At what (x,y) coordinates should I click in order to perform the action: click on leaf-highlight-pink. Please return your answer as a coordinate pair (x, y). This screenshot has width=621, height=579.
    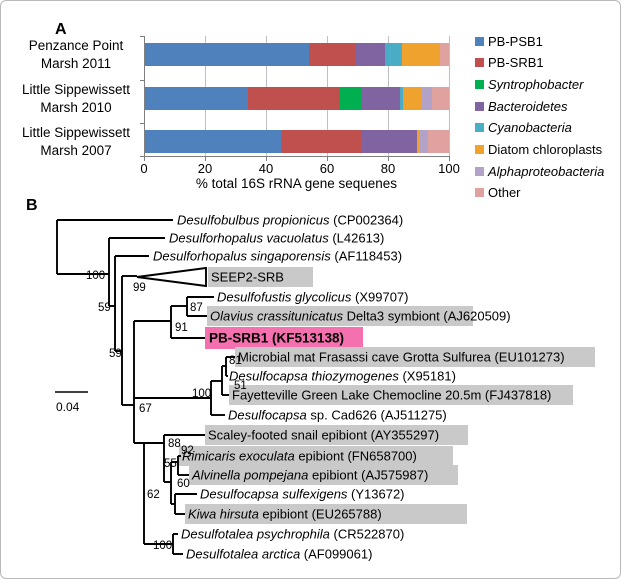
    Looking at the image, I should click on (284, 338).